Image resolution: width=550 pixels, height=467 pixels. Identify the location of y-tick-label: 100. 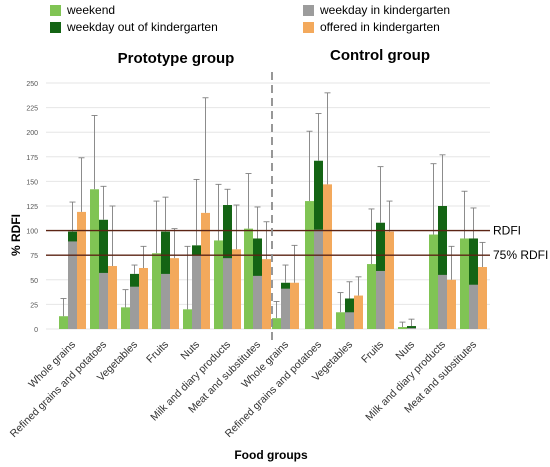
(32, 232).